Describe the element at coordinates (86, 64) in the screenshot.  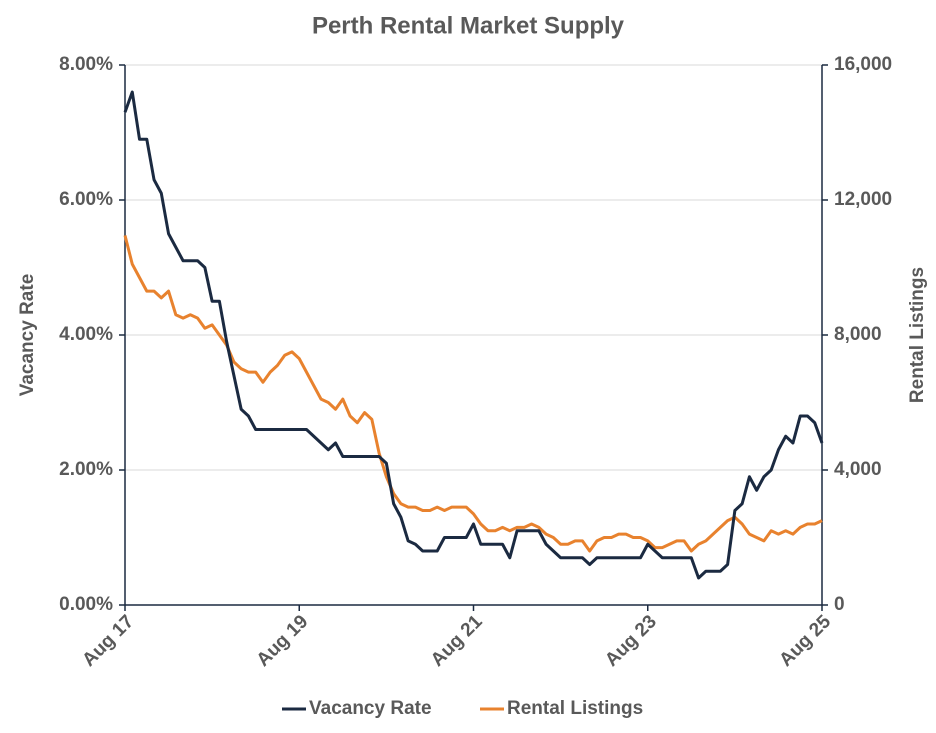
I see `y-tick-label: 8.00%` at that location.